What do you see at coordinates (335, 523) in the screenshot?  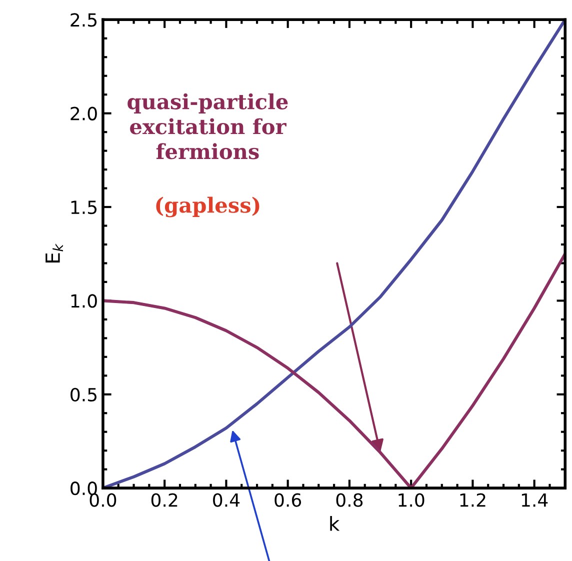 I see `x-axis-title: k` at bounding box center [335, 523].